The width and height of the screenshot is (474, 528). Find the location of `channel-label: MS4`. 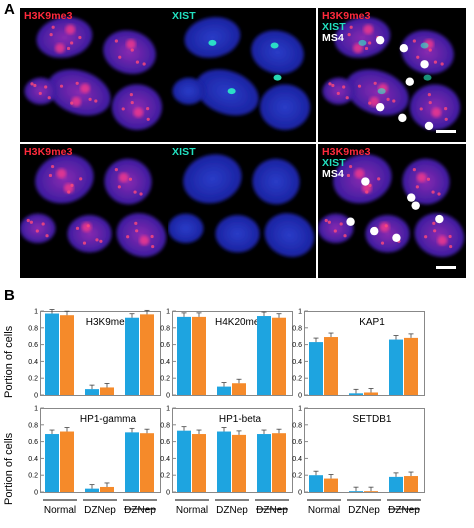

channel-label: MS4 is located at coordinates (333, 174).